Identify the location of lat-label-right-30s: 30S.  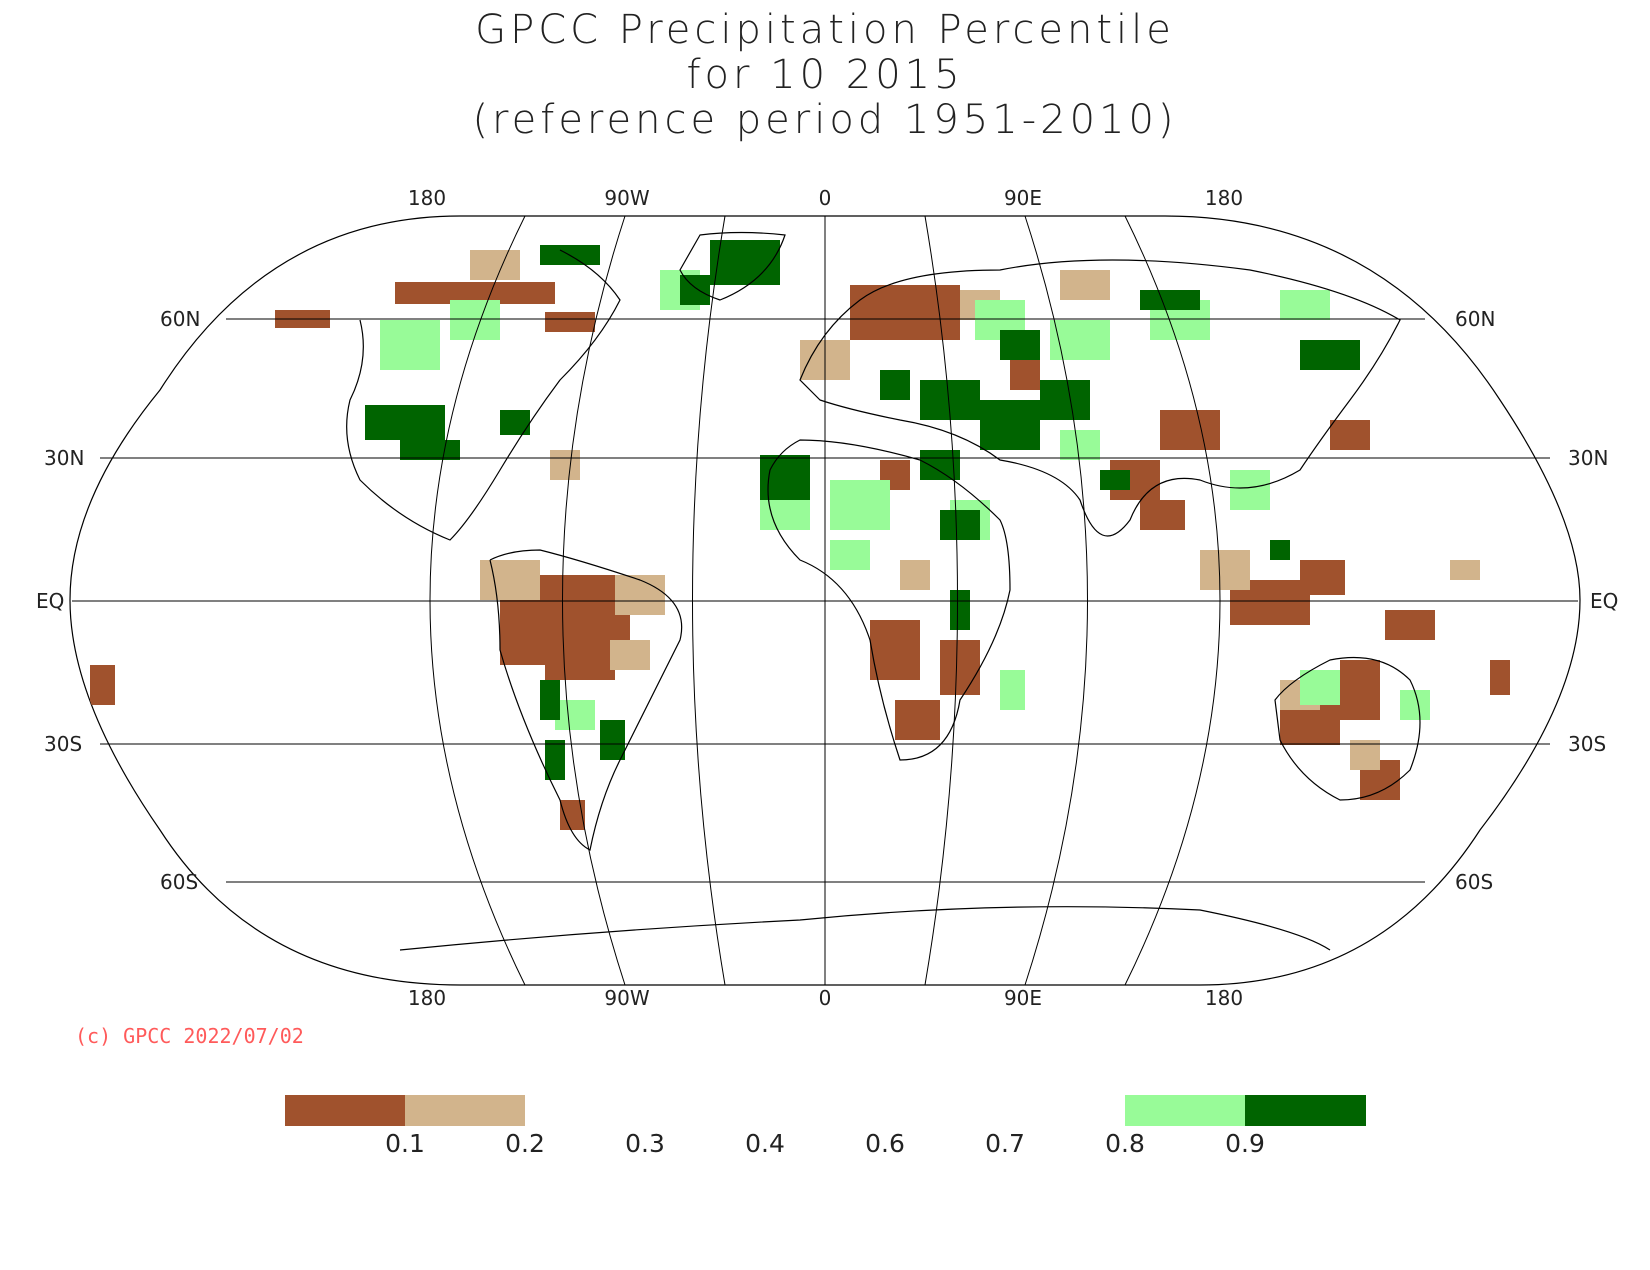
(1587, 744).